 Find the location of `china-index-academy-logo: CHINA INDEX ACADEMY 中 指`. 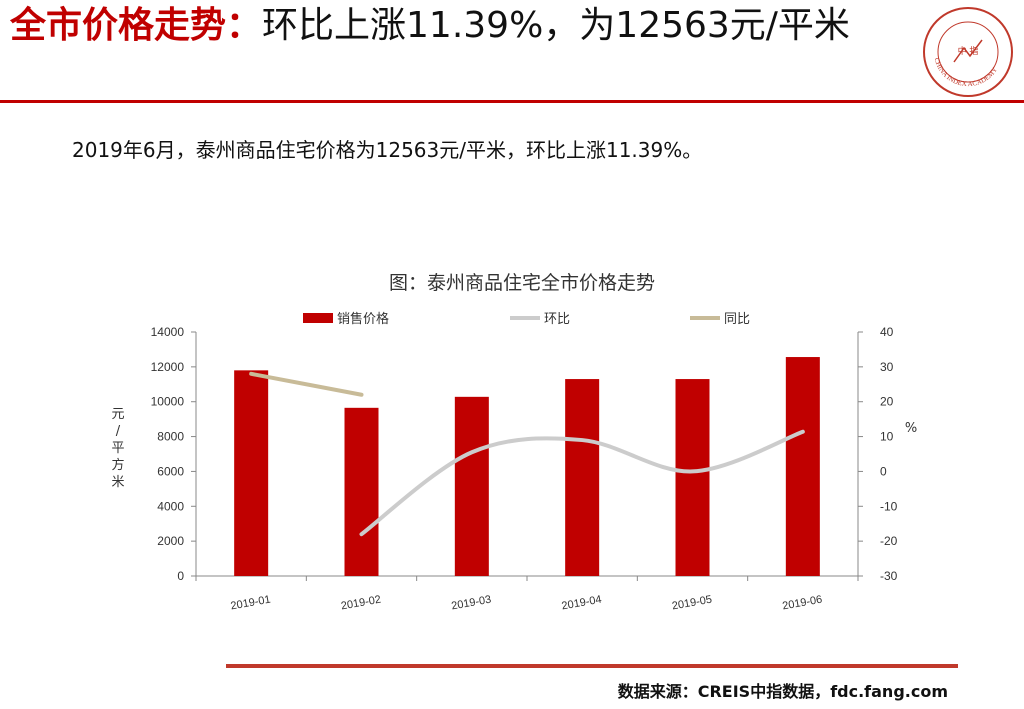

china-index-academy-logo: CHINA INDEX ACADEMY 中 指 is located at coordinates (968, 52).